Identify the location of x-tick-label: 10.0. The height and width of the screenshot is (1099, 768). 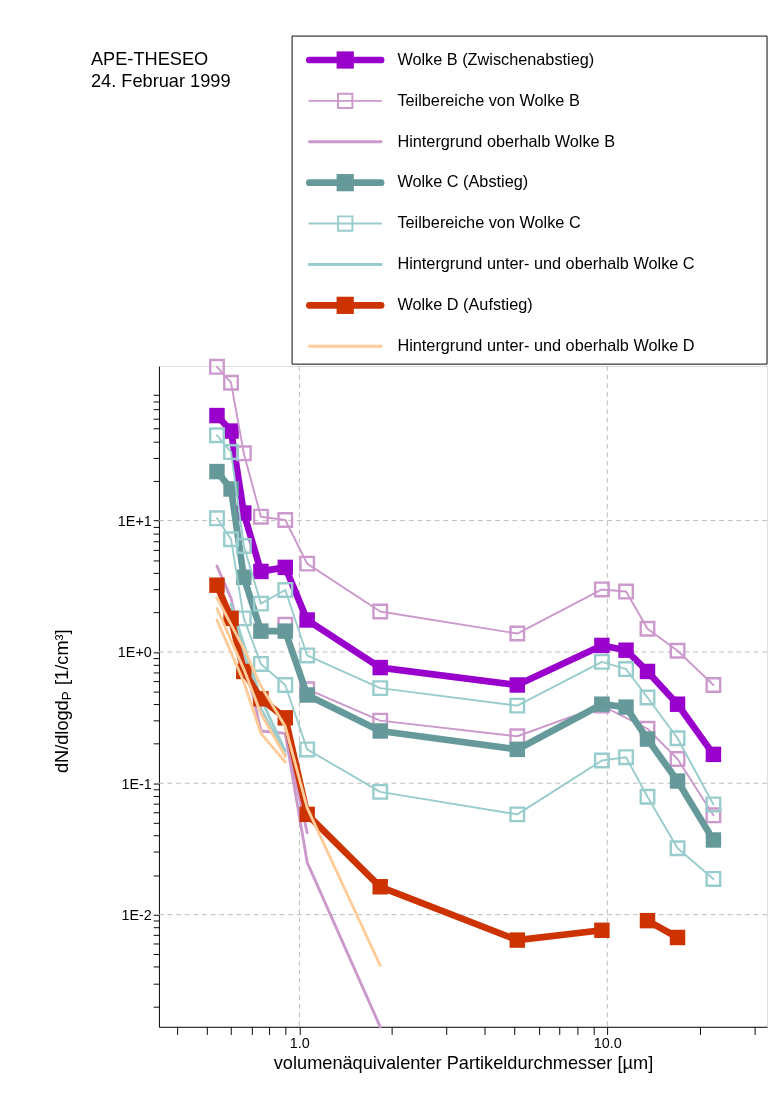
(607, 1043).